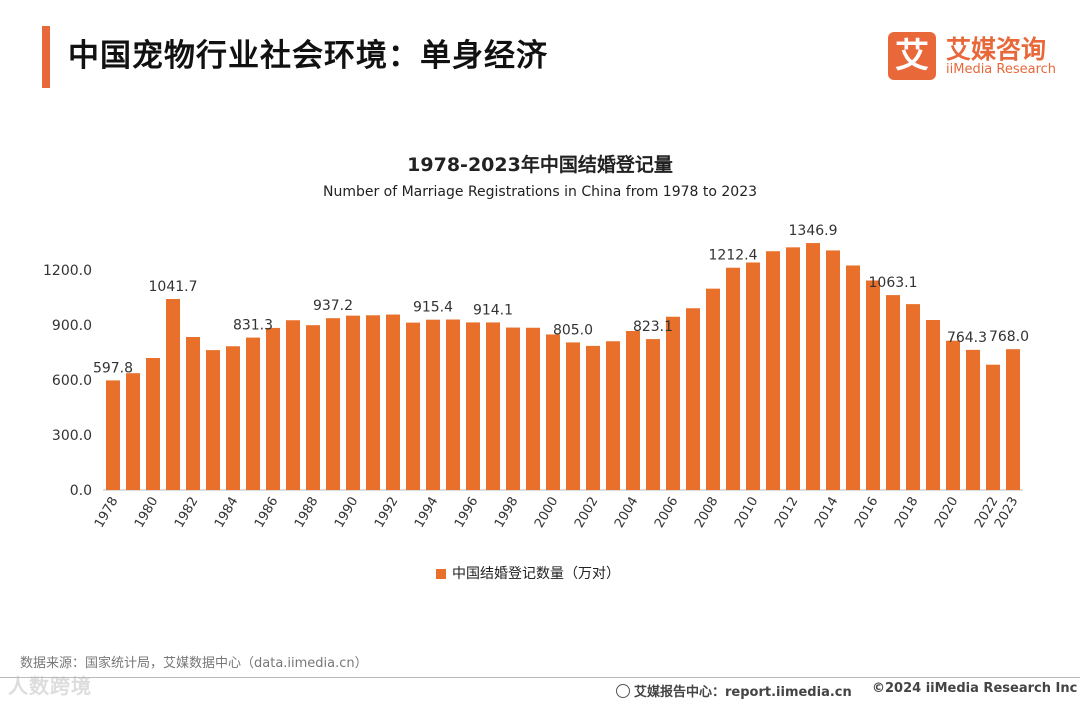  Describe the element at coordinates (907, 513) in the screenshot. I see `x-tick-label: 2018` at that location.